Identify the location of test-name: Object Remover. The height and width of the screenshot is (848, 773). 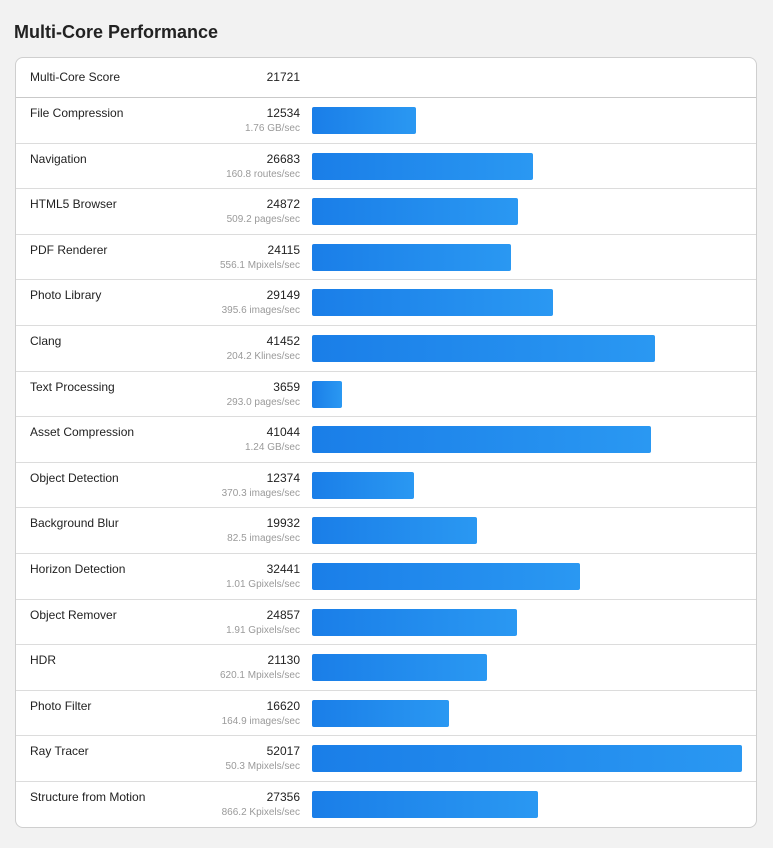
(73, 614).